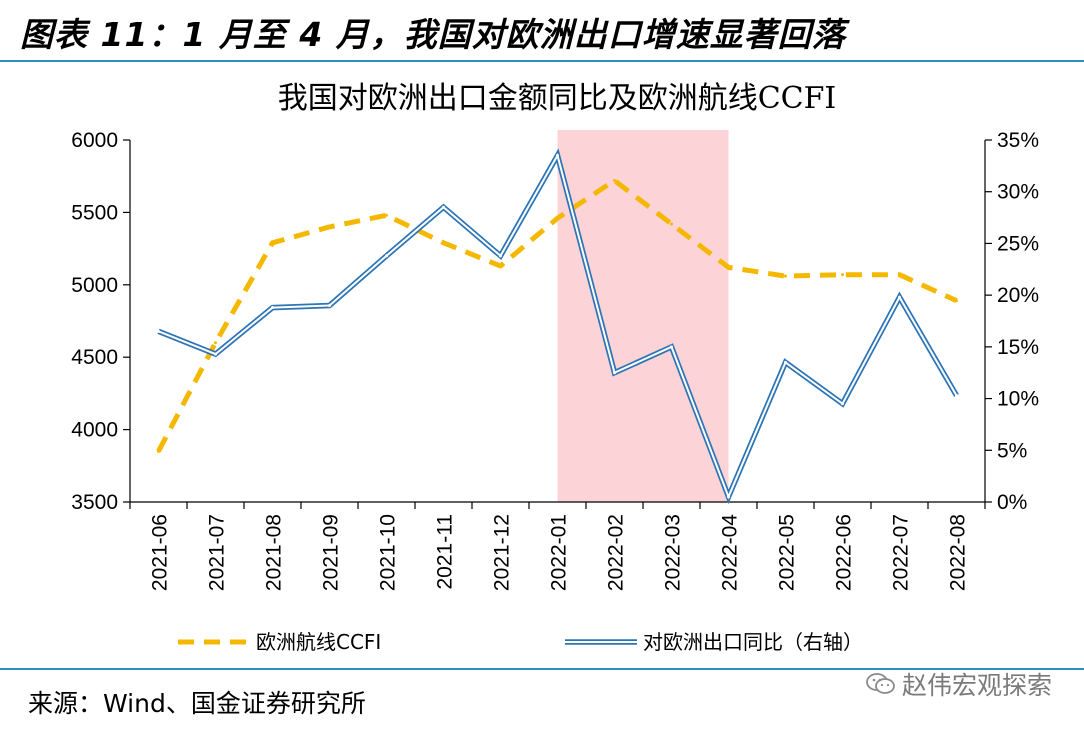 This screenshot has height=729, width=1084. What do you see at coordinates (160, 552) in the screenshot?
I see `x-tick-label: 2021-06` at bounding box center [160, 552].